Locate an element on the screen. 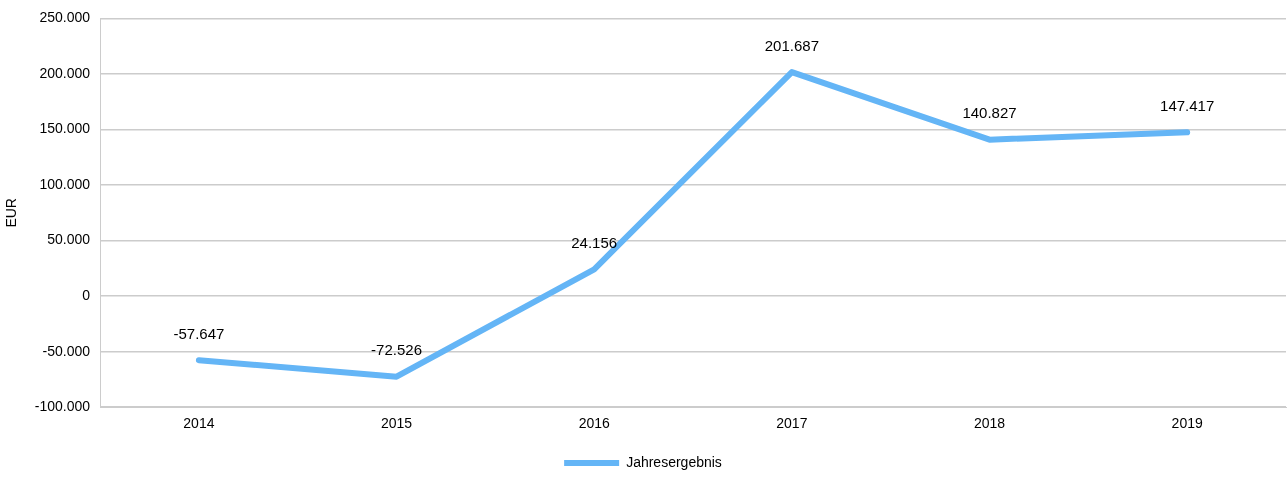 The width and height of the screenshot is (1288, 480). x-tick-label: 2016 is located at coordinates (594, 423).